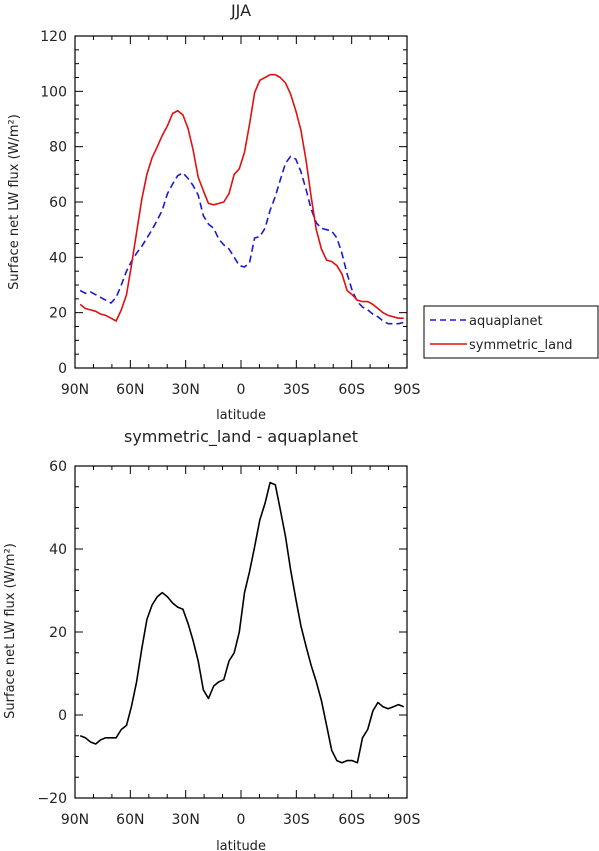  I want to click on bottom-y-tick-label: −20, so click(52, 799).